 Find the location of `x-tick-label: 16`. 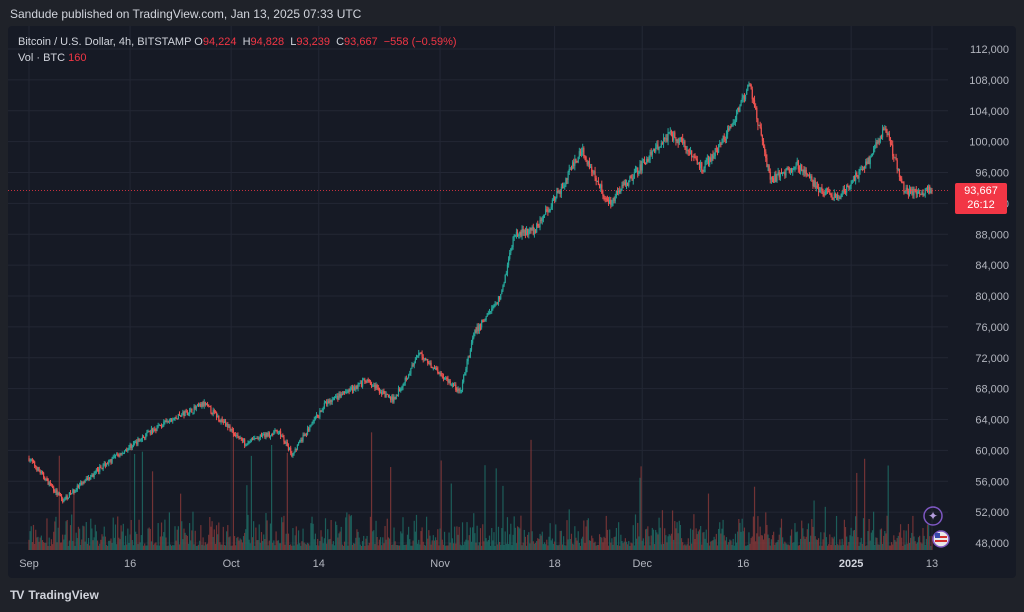

x-tick-label: 16 is located at coordinates (743, 564).